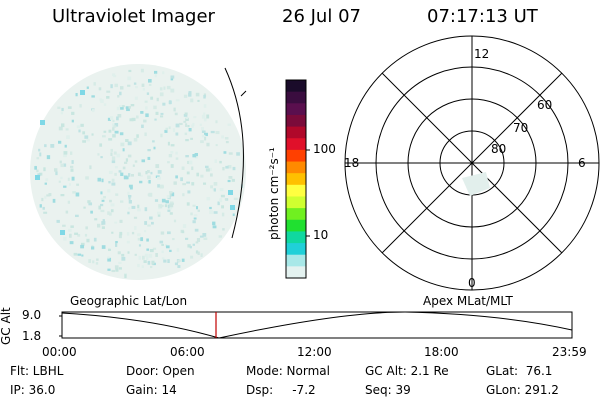  Describe the element at coordinates (569, 352) in the screenshot. I see `timeline-x-tick-2359: 23:59` at that location.